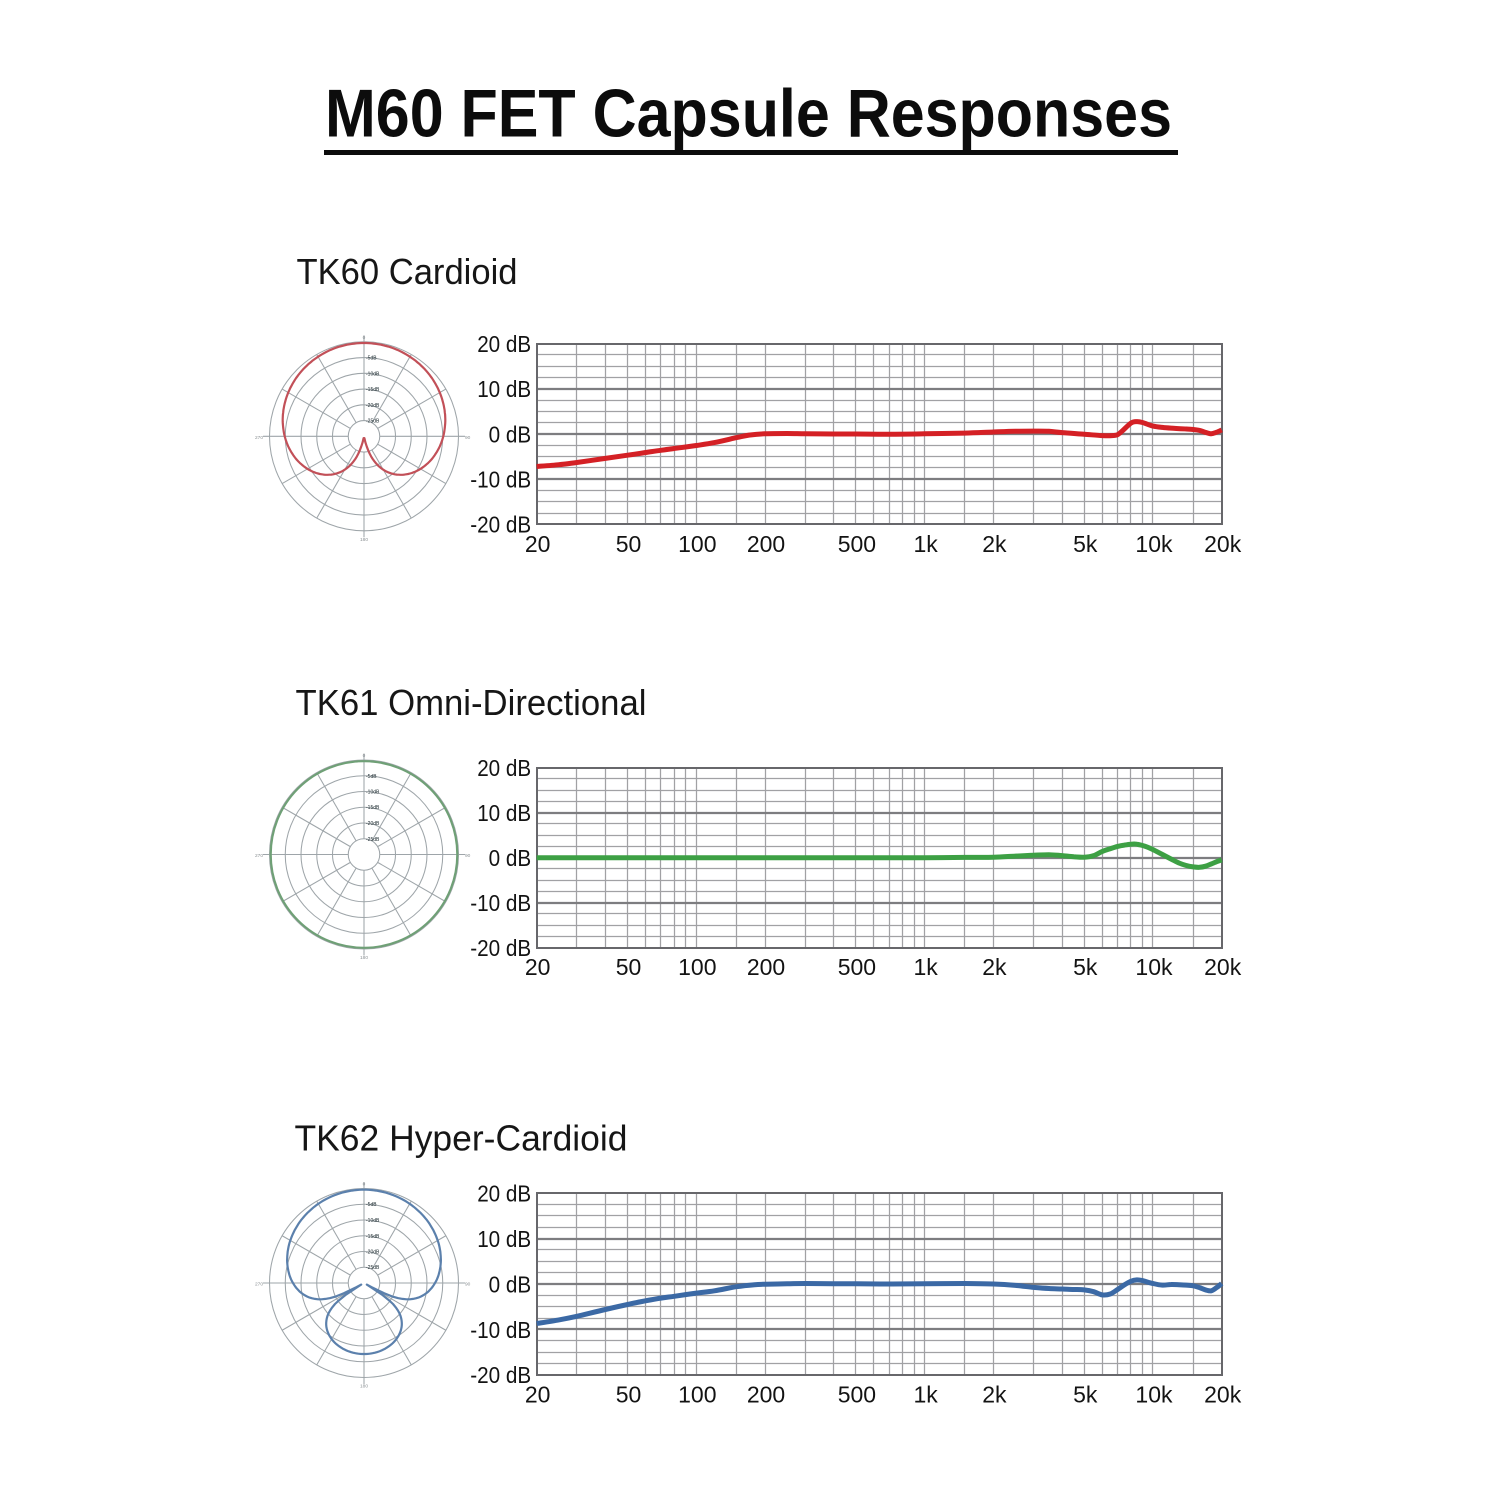 This screenshot has height=1500, width=1500. Describe the element at coordinates (471, 702) in the screenshot. I see `svg-text: TK61 Omni-Directional` at that location.